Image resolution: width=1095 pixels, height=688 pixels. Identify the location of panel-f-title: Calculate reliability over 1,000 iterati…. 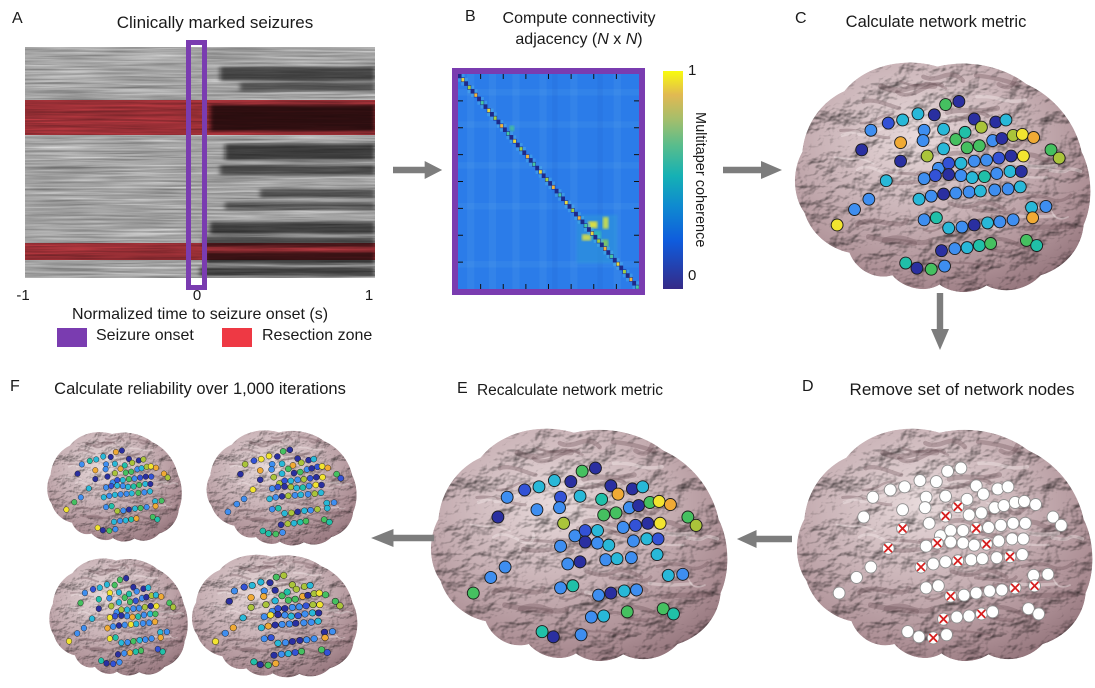
(200, 389).